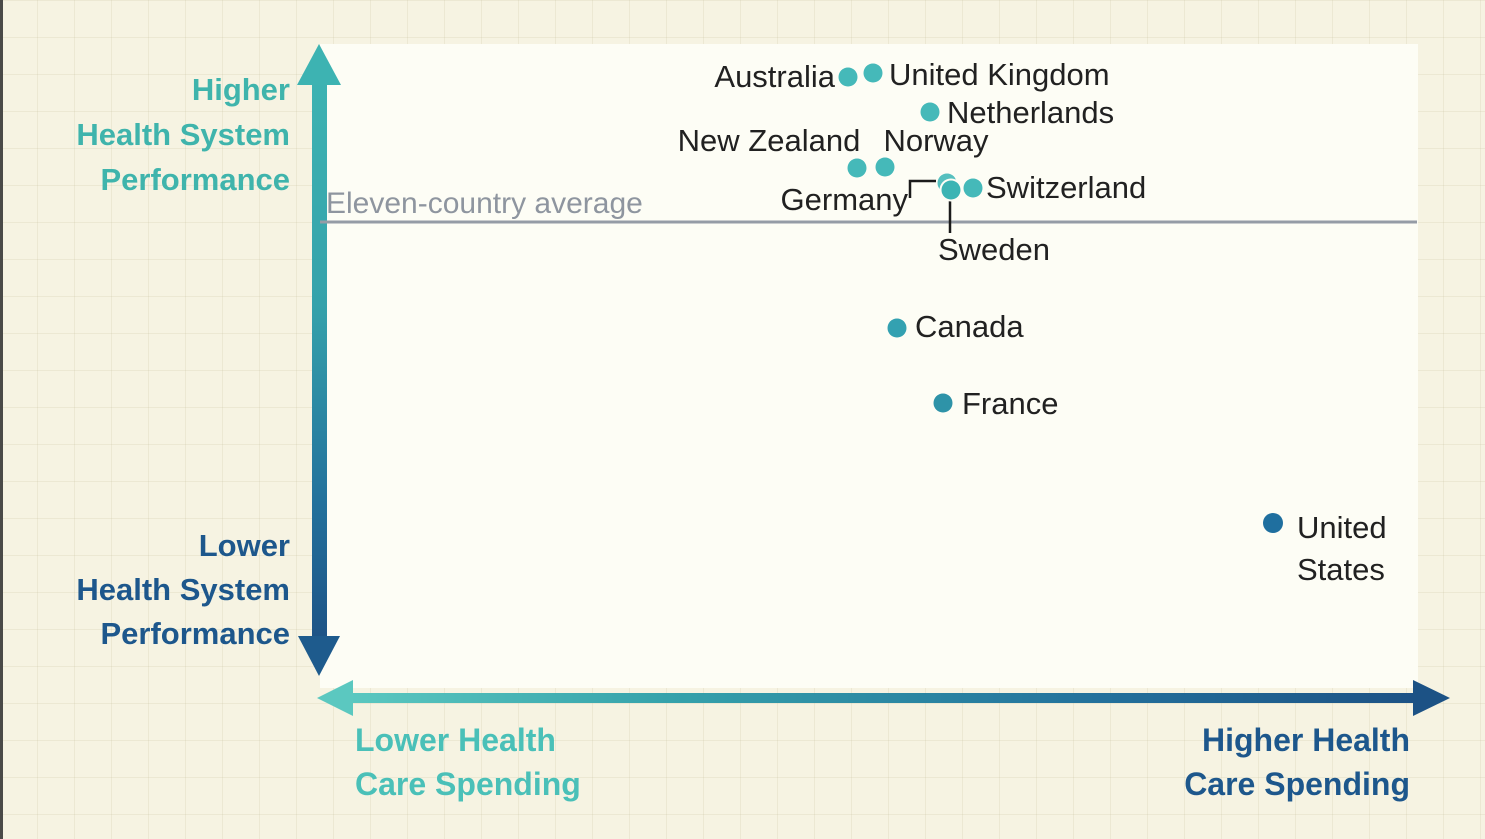 This screenshot has height=839, width=1485. What do you see at coordinates (195, 633) in the screenshot?
I see `y-low-line-3: Performance` at bounding box center [195, 633].